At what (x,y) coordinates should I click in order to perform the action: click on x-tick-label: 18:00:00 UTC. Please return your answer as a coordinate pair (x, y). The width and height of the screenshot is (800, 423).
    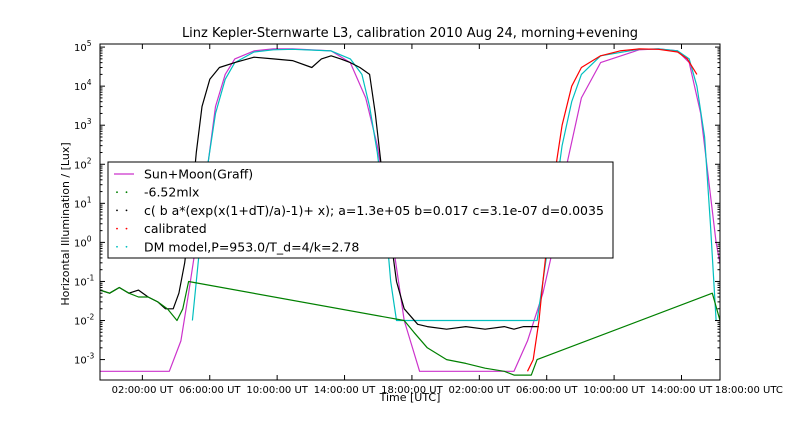
    Looking at the image, I should click on (749, 390).